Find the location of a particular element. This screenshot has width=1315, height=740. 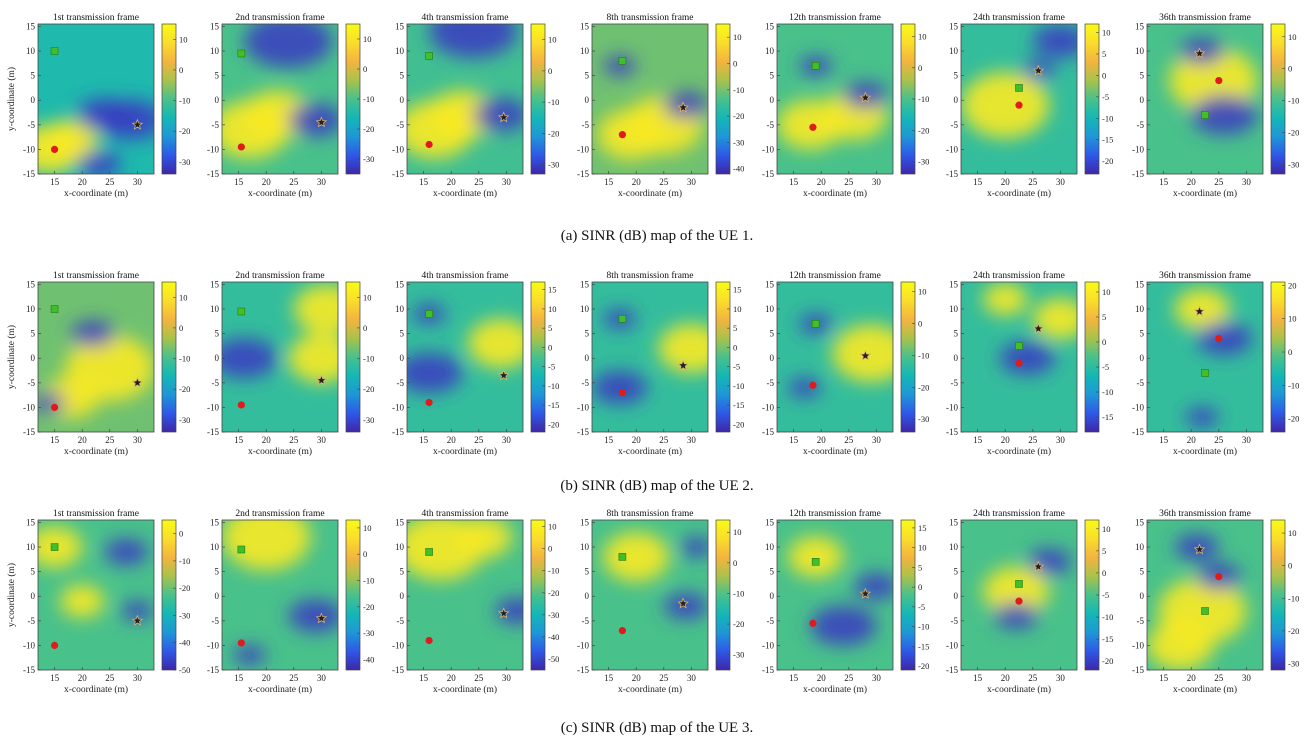

panel-title: 12th transmission frame is located at coordinates (835, 275).